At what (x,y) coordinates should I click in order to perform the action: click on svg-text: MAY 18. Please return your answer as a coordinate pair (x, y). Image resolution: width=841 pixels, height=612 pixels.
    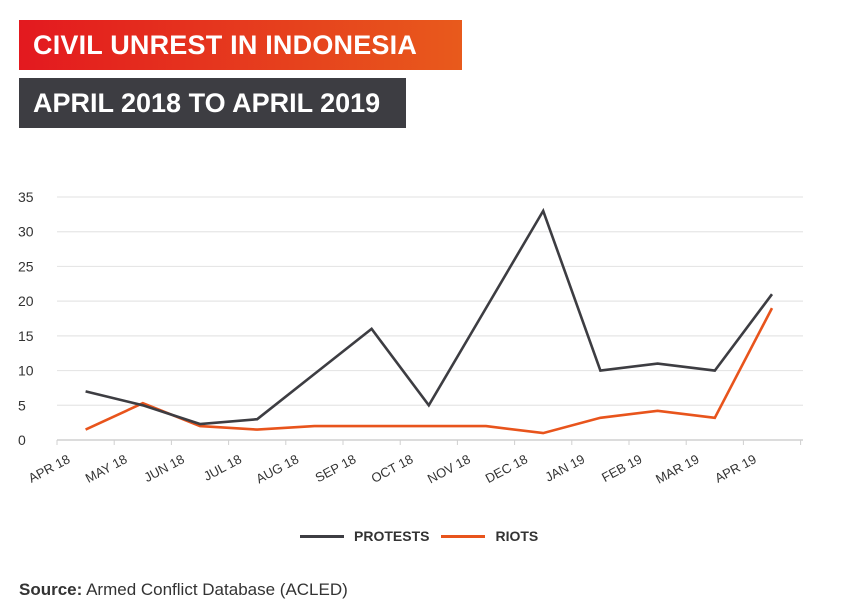
    Looking at the image, I should click on (106, 468).